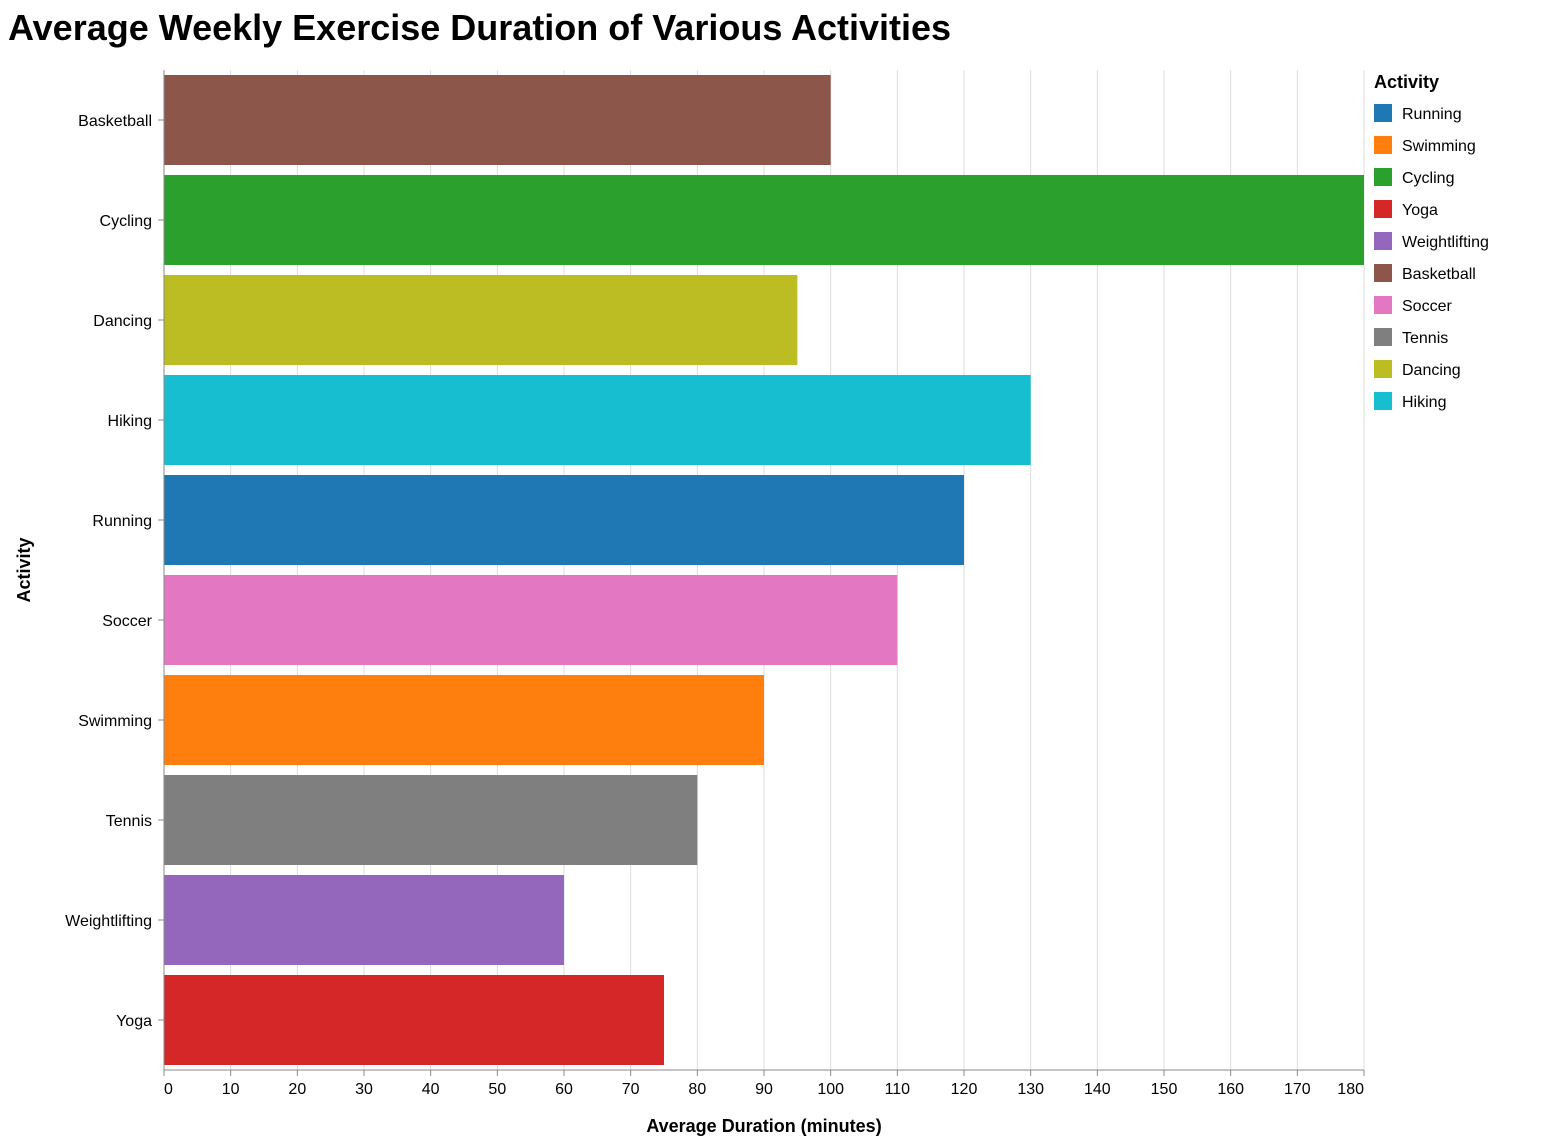 Image resolution: width=1552 pixels, height=1144 pixels. I want to click on x-tick-label: 70, so click(631, 1089).